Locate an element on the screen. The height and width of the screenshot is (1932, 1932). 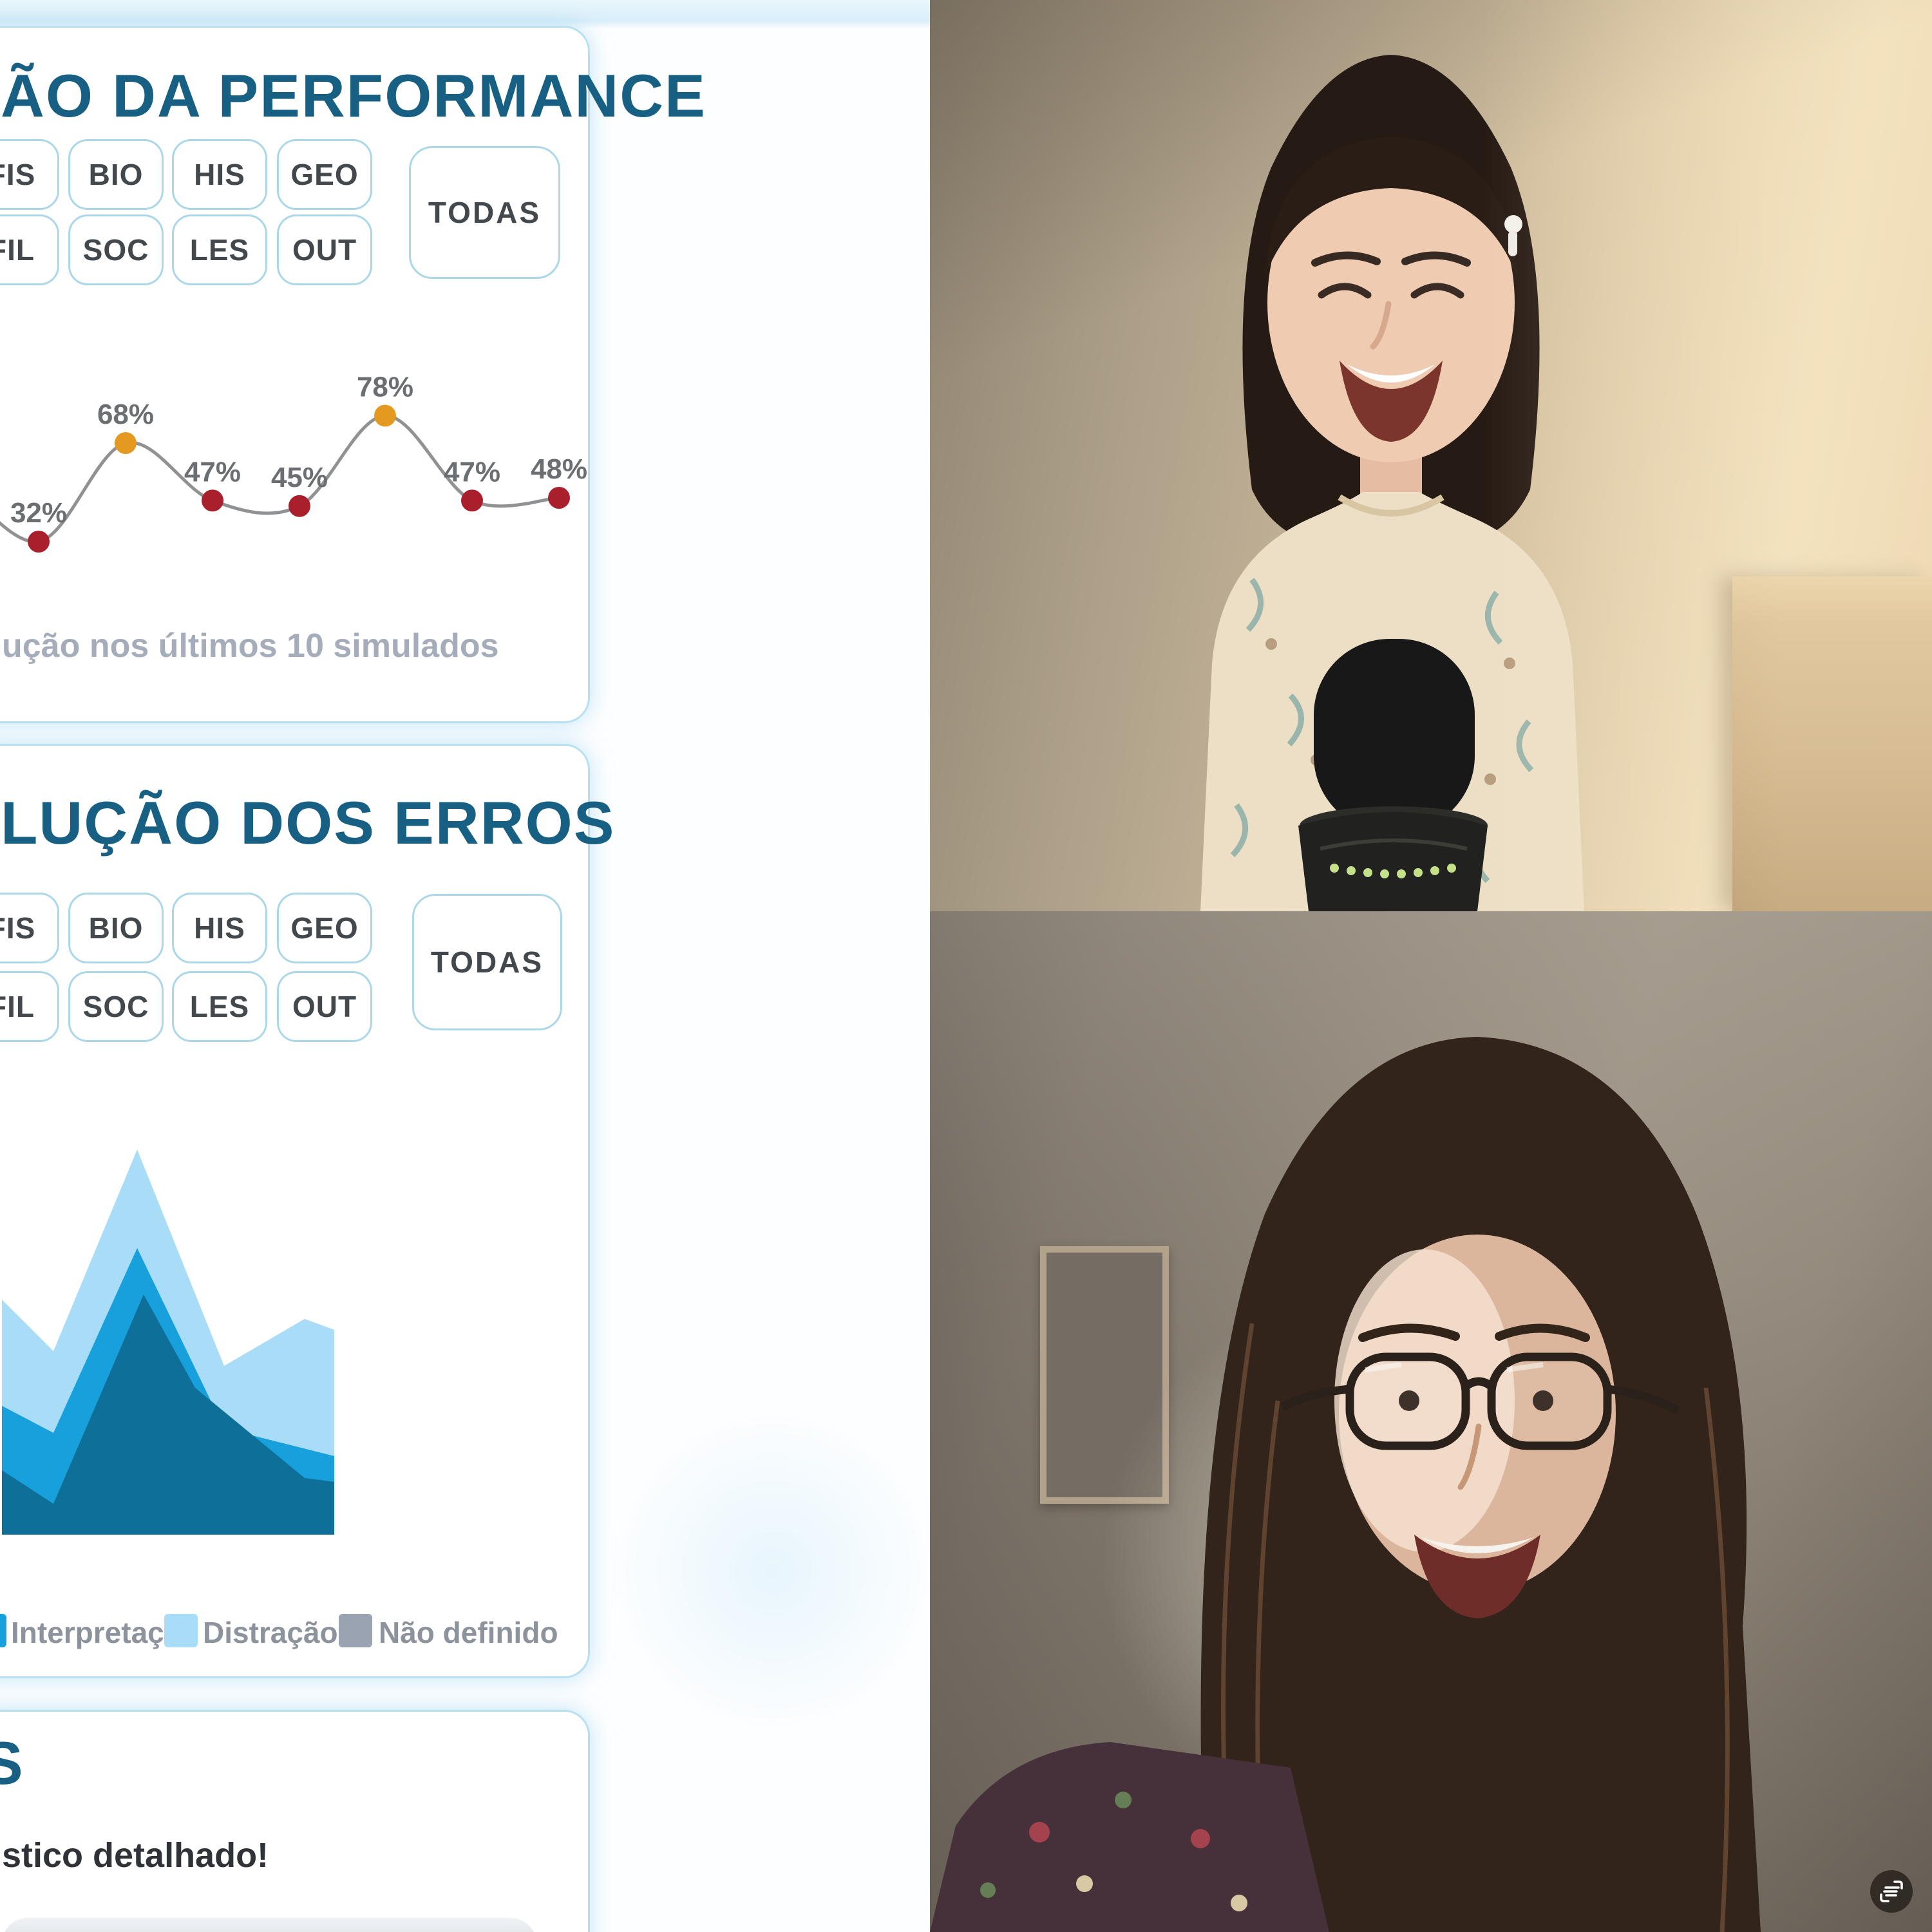
microphone-seam is located at coordinates (1394, 845).